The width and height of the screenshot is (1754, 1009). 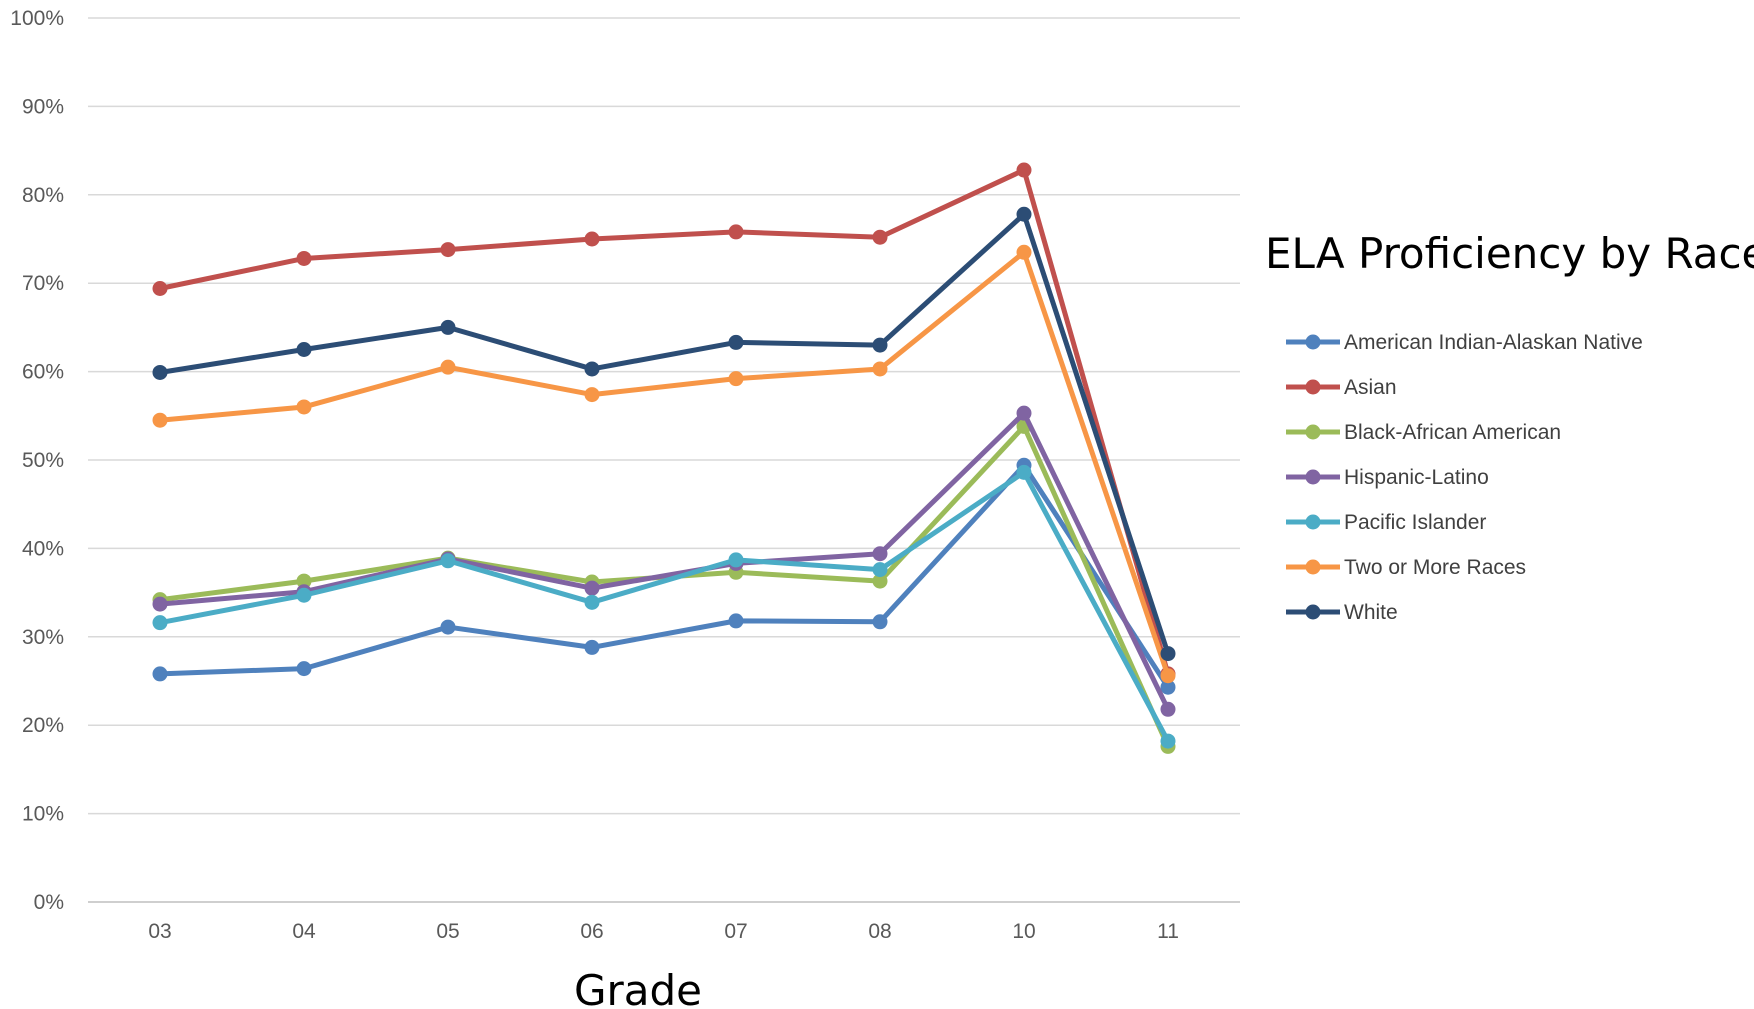 I want to click on legend-label: Black-African American, so click(x=1452, y=432).